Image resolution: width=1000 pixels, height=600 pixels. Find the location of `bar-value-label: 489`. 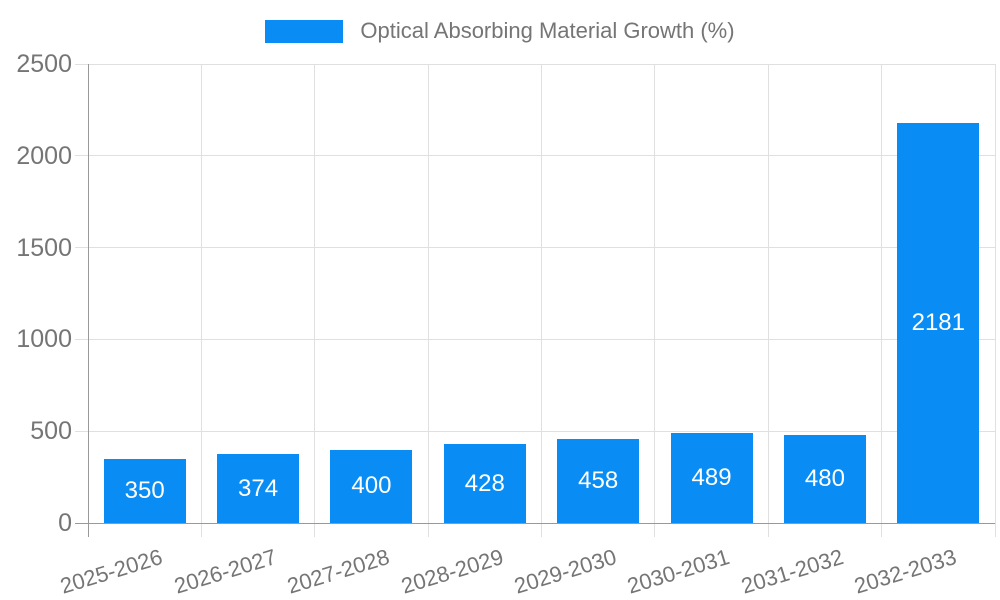

bar-value-label: 489 is located at coordinates (711, 478).